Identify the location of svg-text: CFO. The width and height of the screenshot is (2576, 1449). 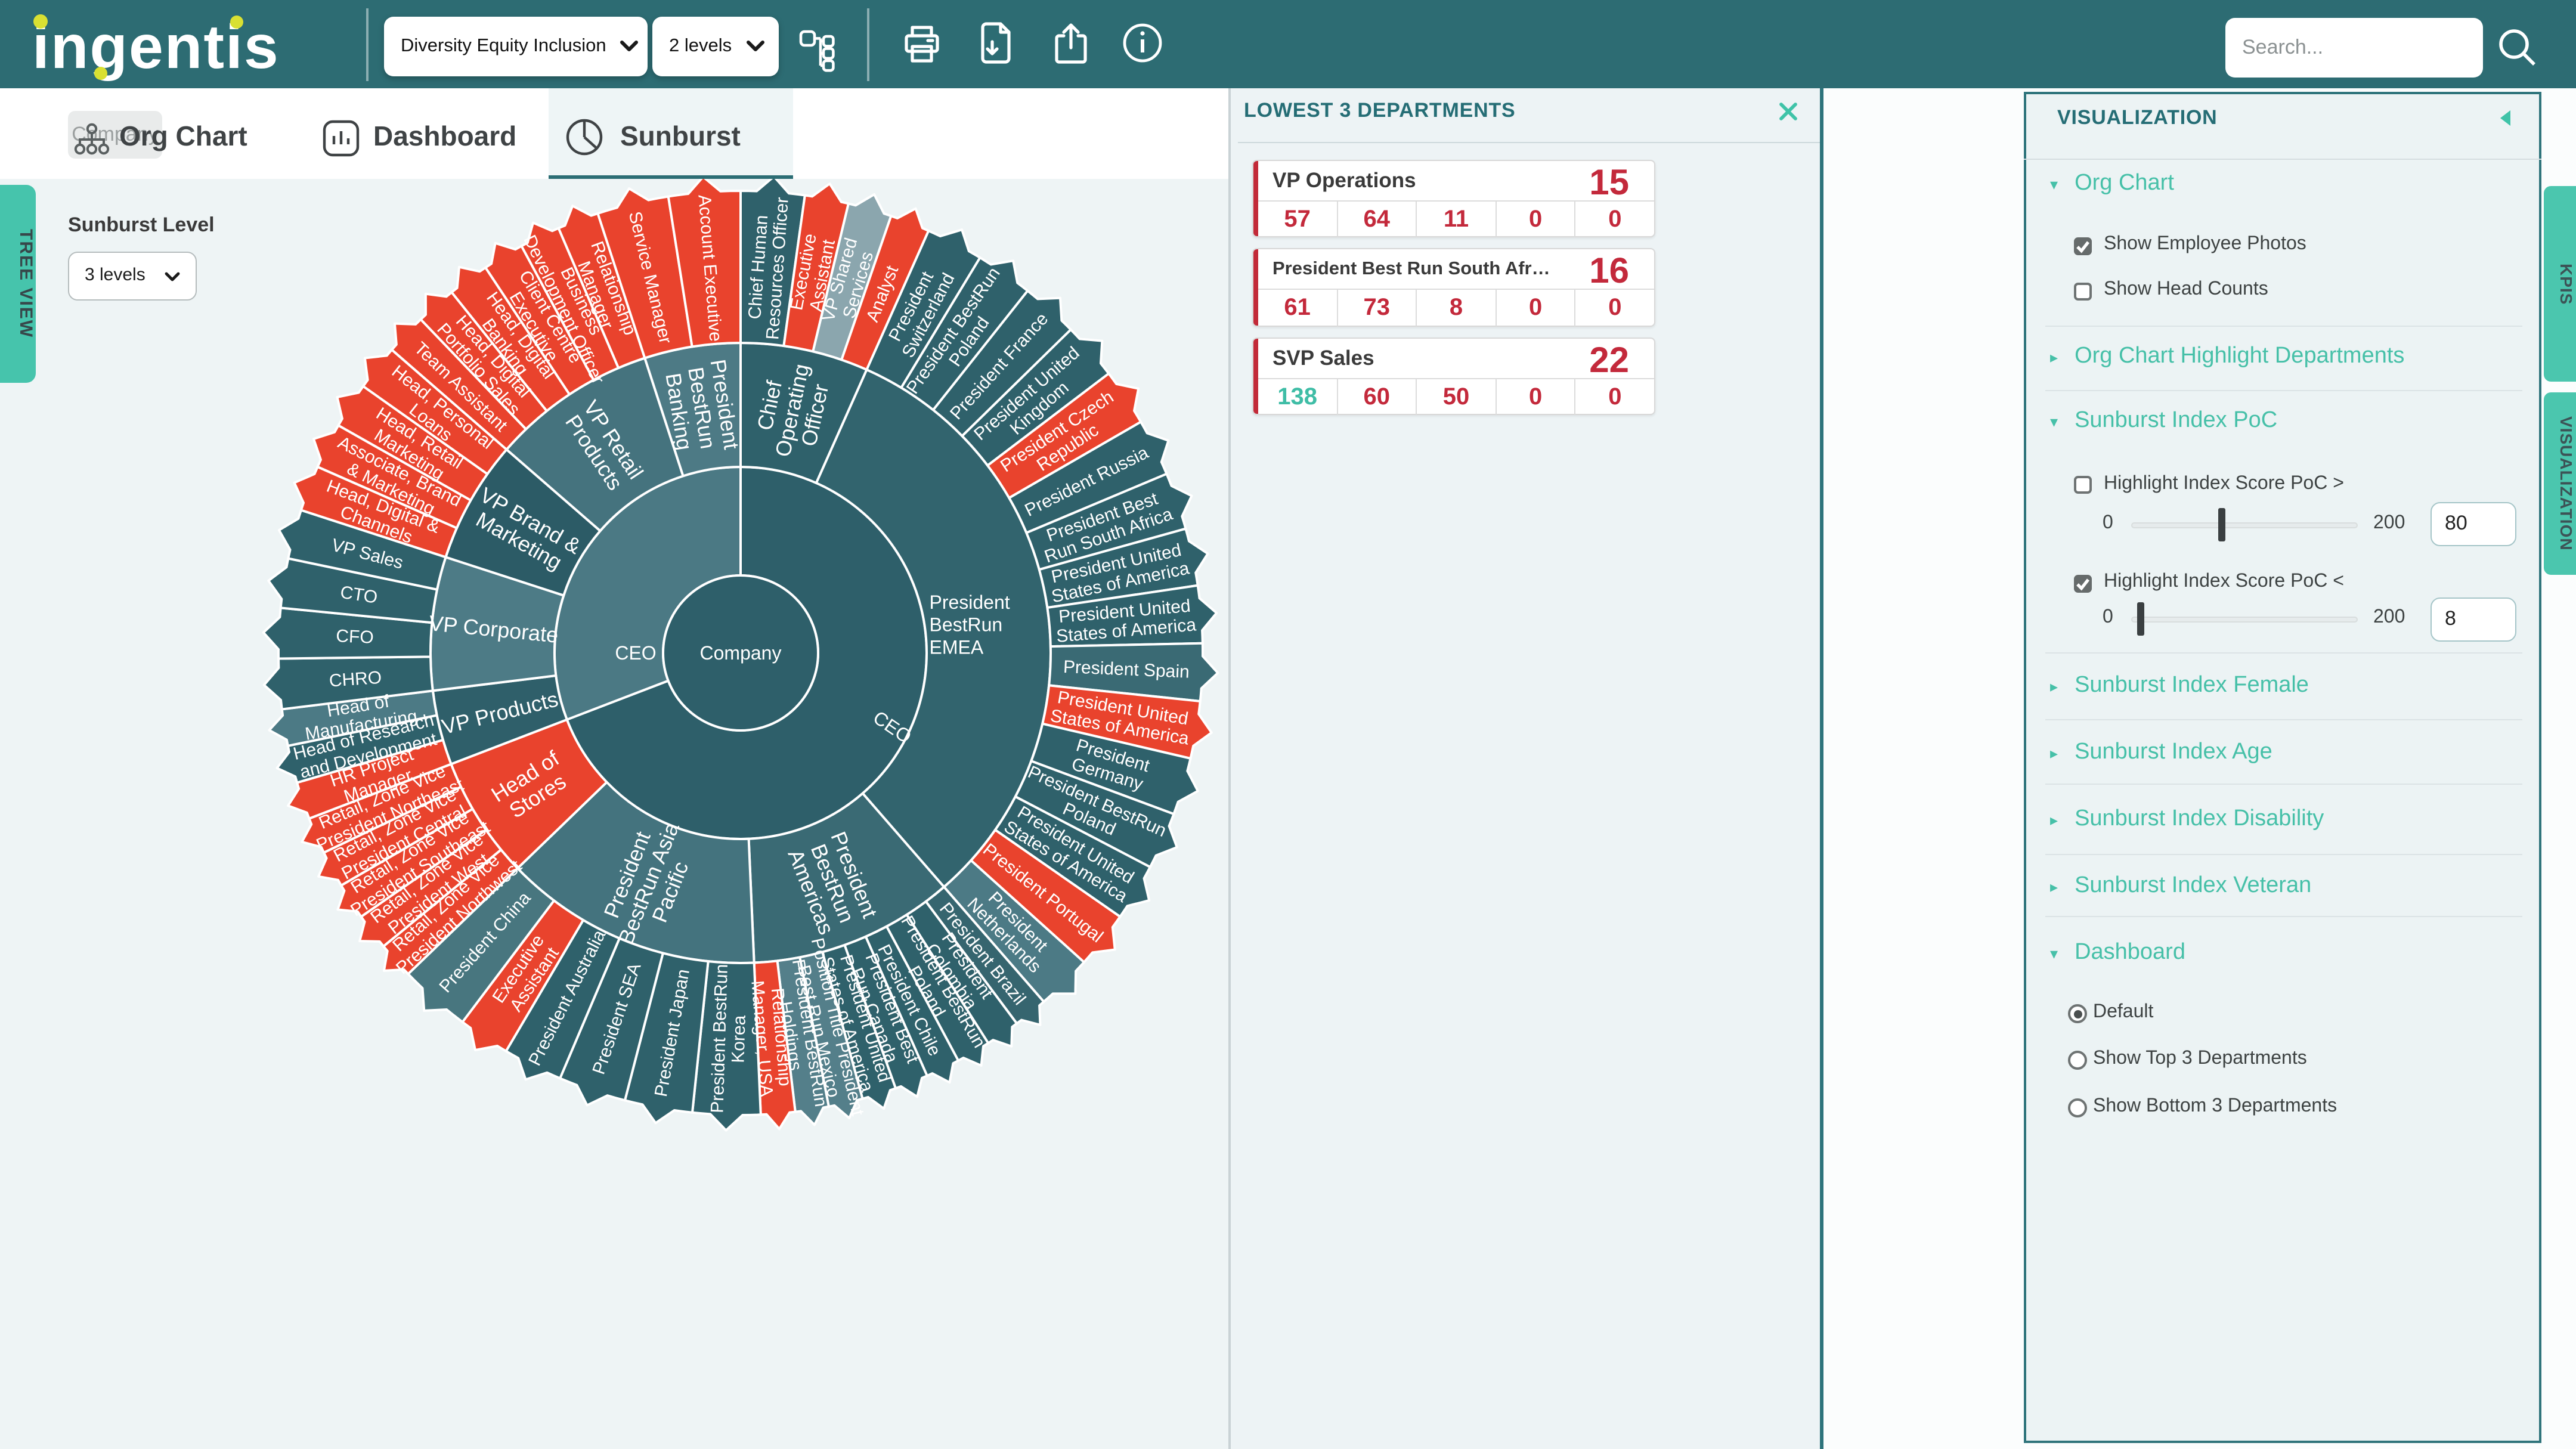
(355, 637).